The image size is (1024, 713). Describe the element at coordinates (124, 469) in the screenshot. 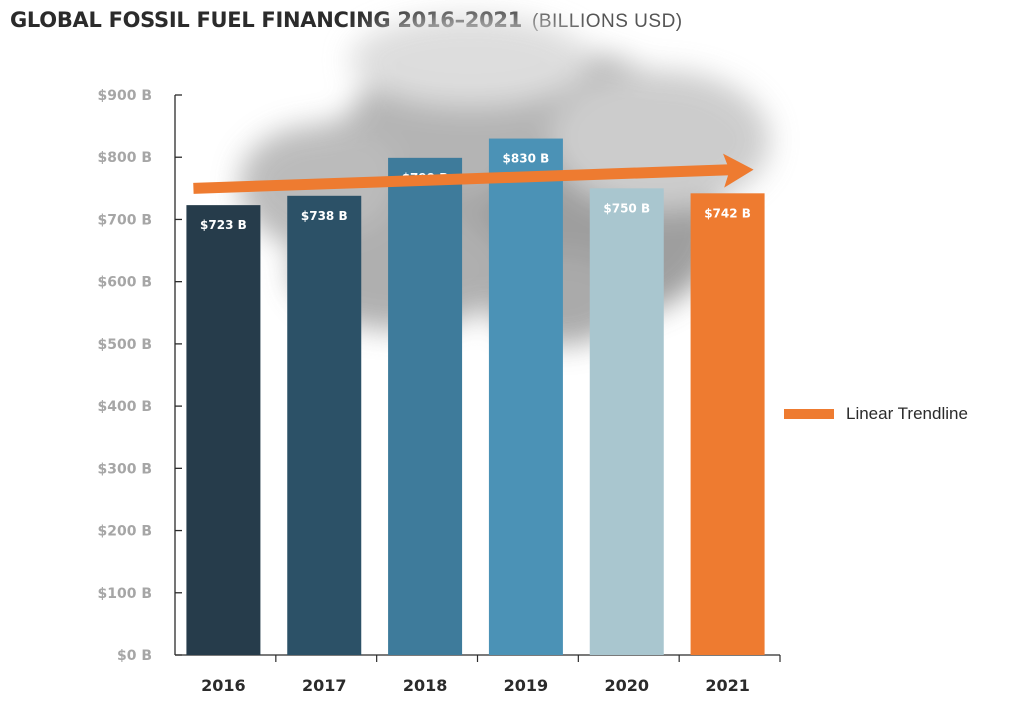

I see `y-tick-label: $300 B` at that location.